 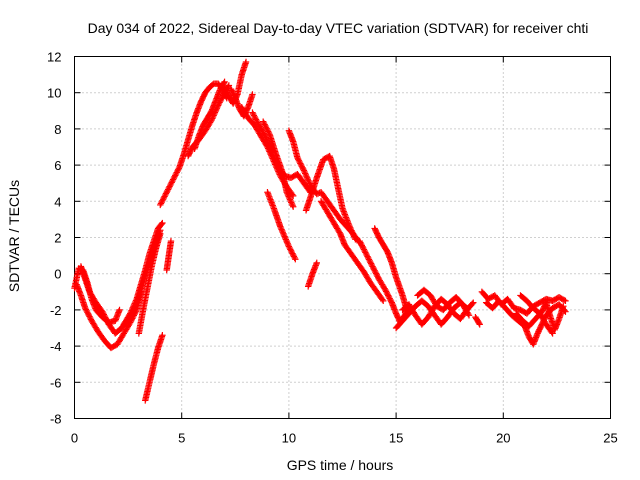 What do you see at coordinates (289, 438) in the screenshot?
I see `x-tick-label: 10` at bounding box center [289, 438].